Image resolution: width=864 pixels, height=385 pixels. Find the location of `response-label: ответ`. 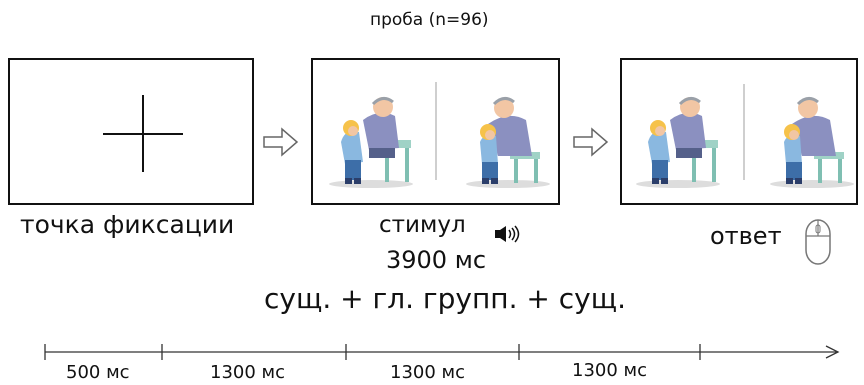

response-label: ответ is located at coordinates (746, 236).